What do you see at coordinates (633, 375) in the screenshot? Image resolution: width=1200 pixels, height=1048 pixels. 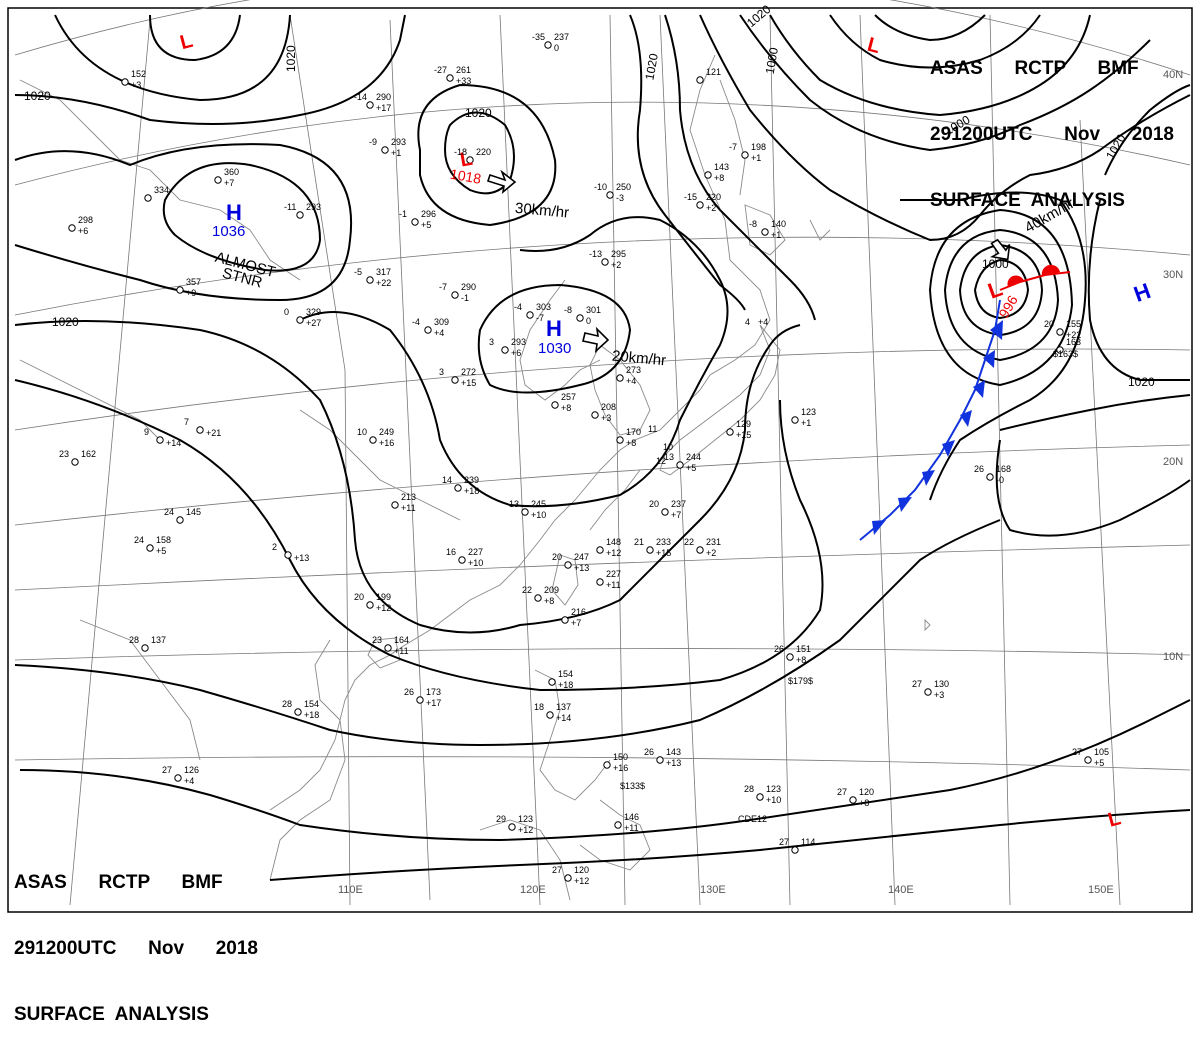 I see `station-plot-20: 273+4` at bounding box center [633, 375].